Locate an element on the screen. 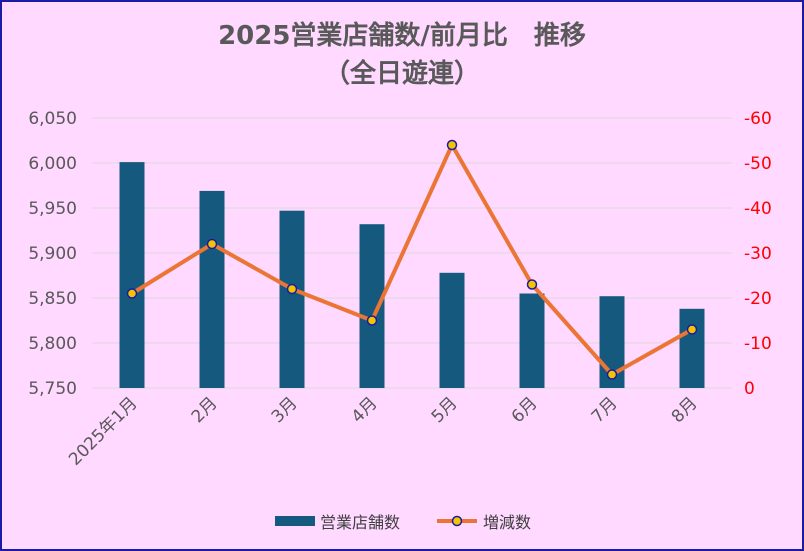  legend-line-marker is located at coordinates (457, 521).